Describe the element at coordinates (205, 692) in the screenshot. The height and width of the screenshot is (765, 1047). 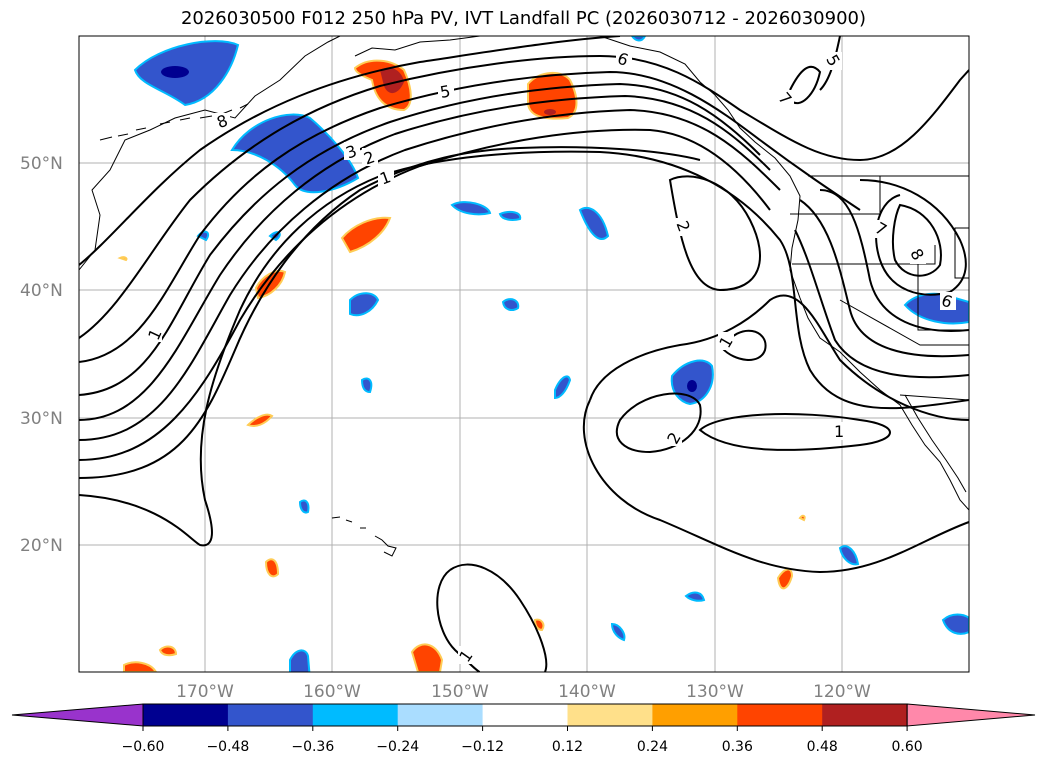
I see `lon-label: 170°W` at that location.